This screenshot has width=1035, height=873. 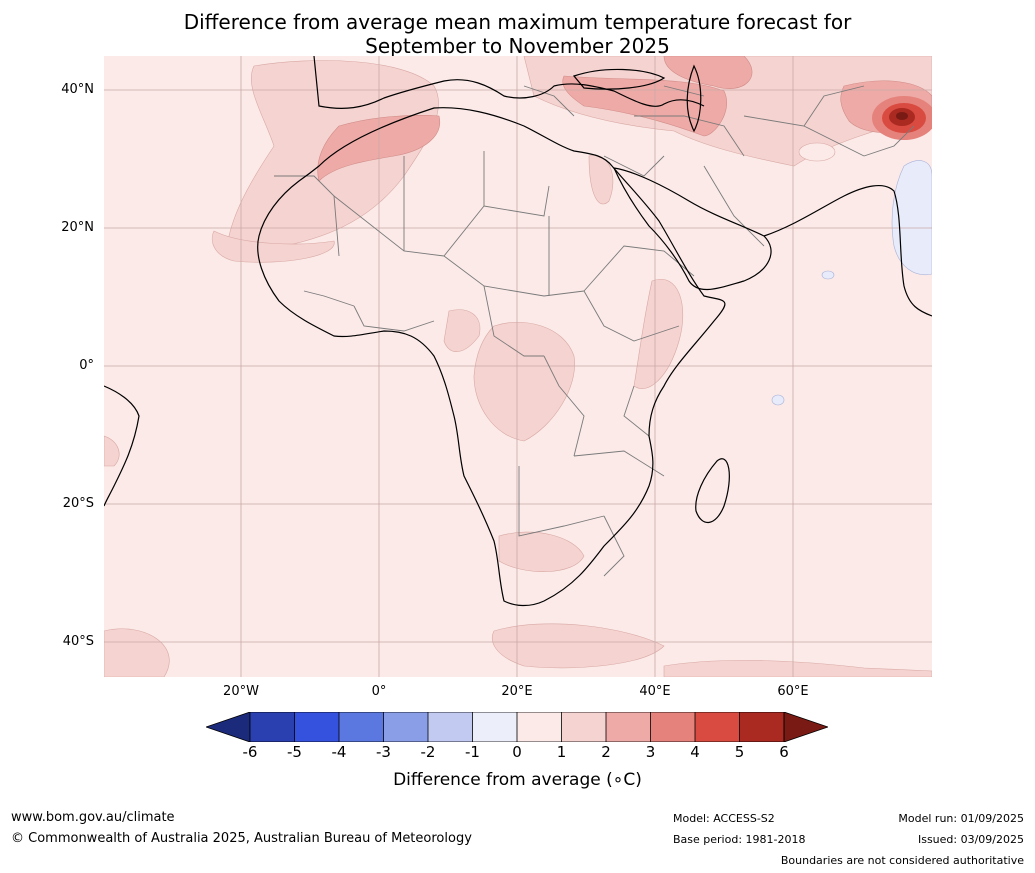 What do you see at coordinates (847, 250) in the screenshot?
I see `asia-coast` at bounding box center [847, 250].